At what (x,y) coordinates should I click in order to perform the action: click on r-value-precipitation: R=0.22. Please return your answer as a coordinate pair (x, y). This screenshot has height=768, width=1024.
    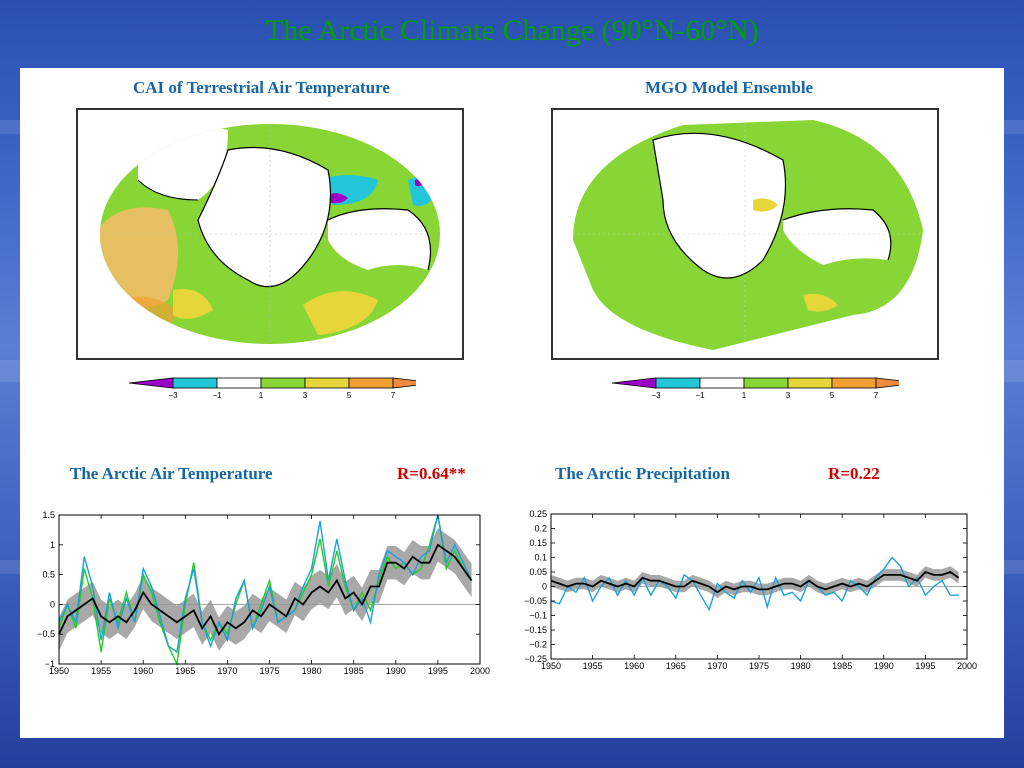
    Looking at the image, I should click on (854, 473).